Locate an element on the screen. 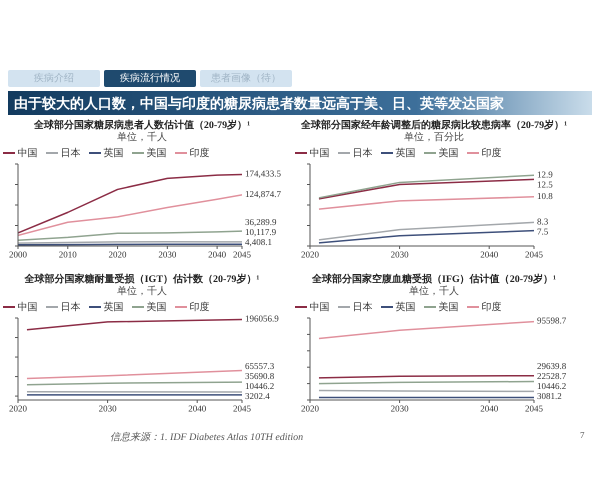  data-label: 35690.8 is located at coordinates (260, 376).